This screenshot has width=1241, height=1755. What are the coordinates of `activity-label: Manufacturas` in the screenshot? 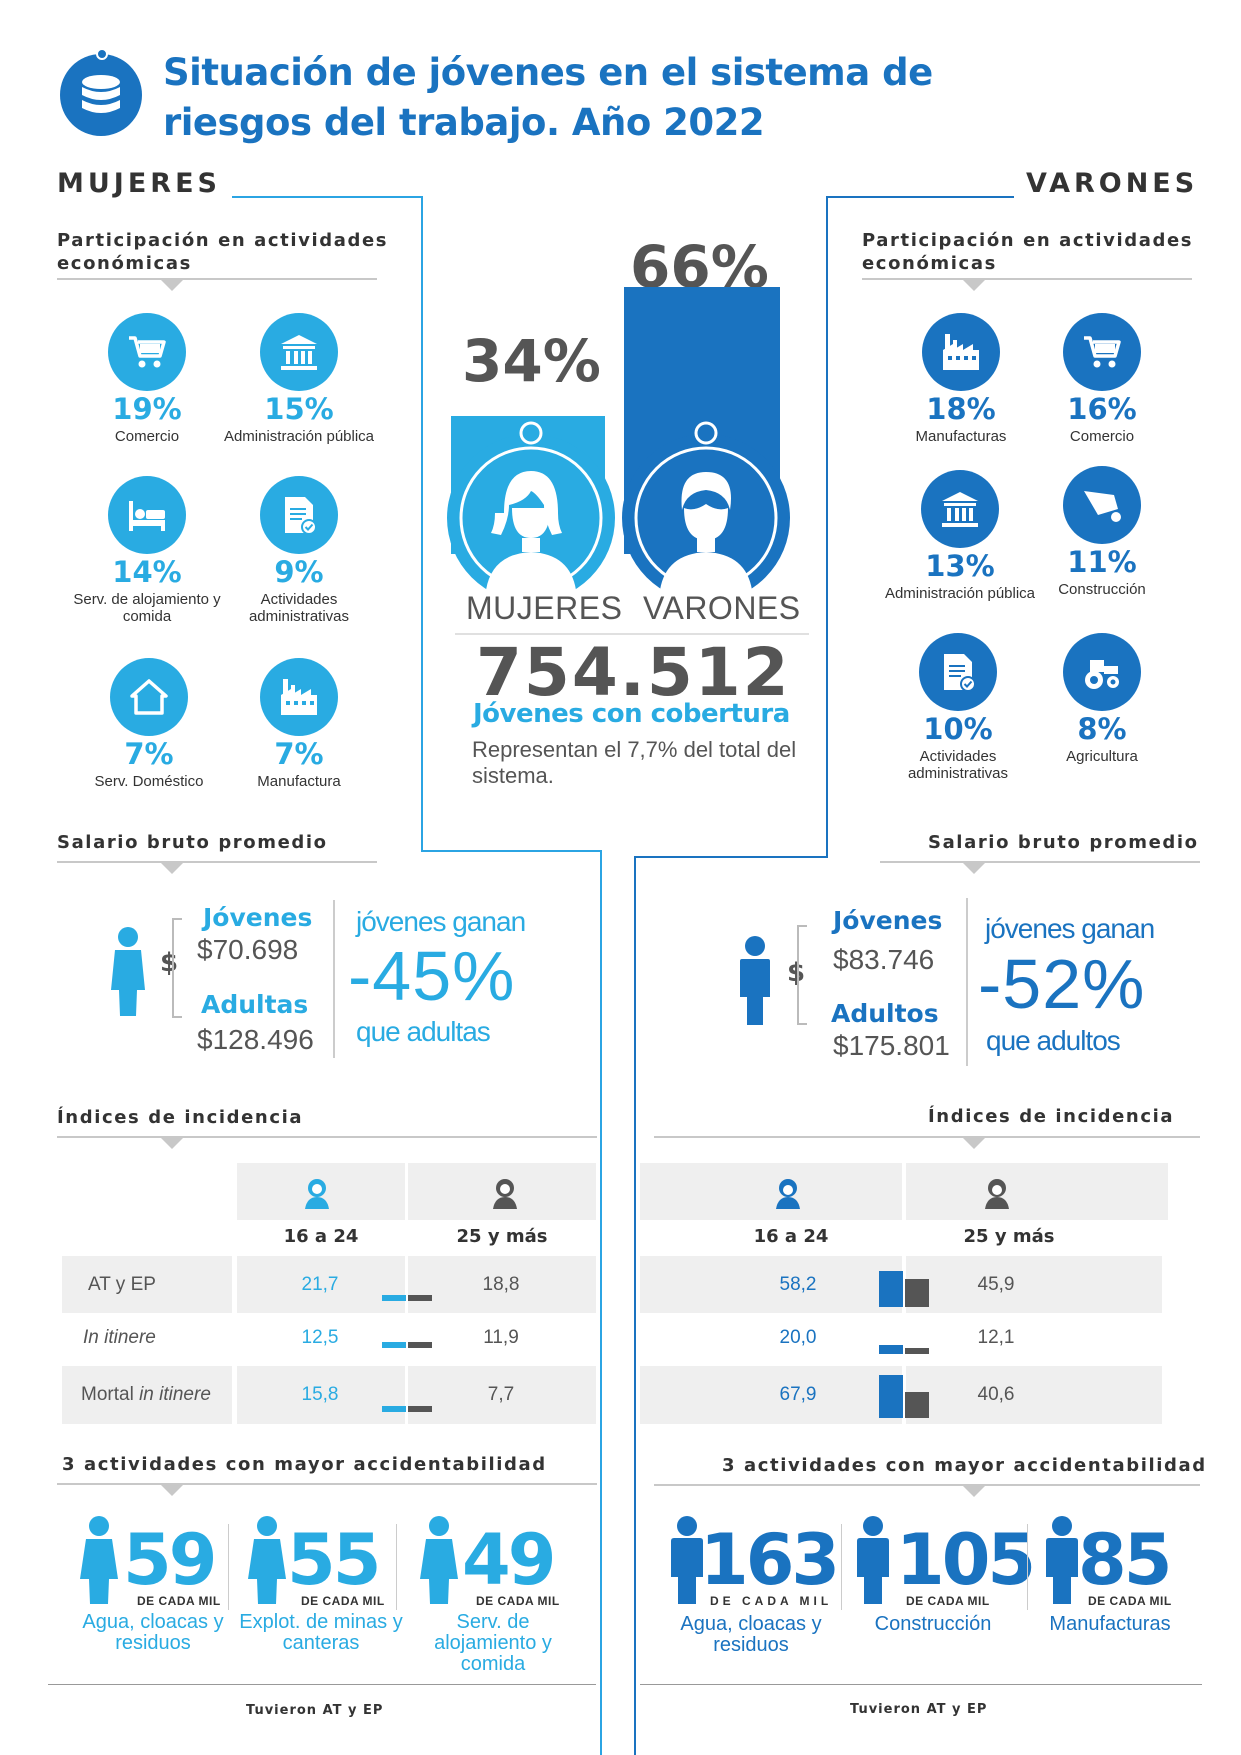 It's located at (961, 436).